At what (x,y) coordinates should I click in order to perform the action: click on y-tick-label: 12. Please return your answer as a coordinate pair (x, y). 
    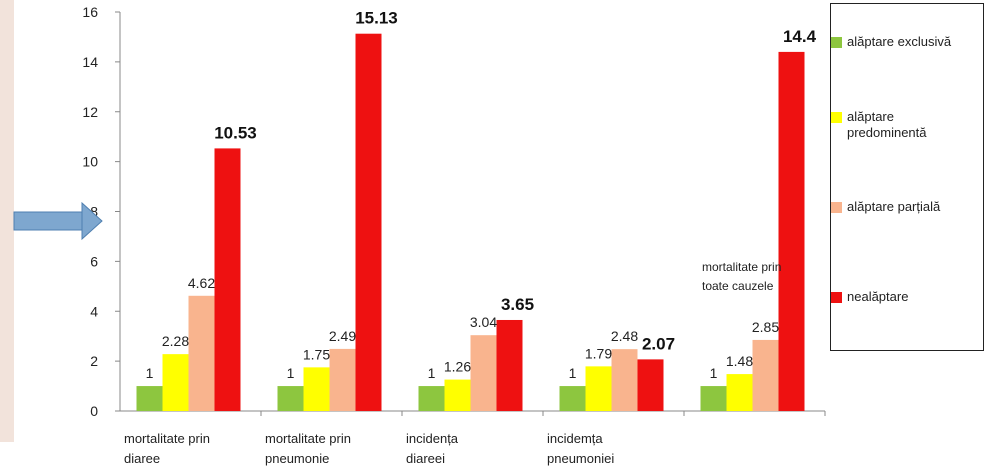
    Looking at the image, I should click on (90, 112).